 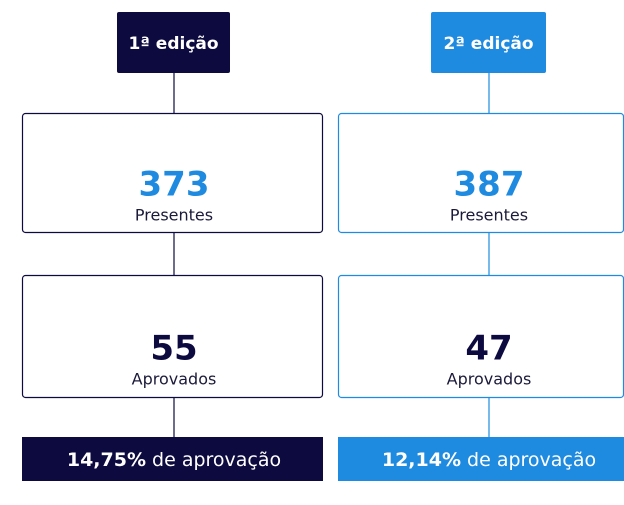 What do you see at coordinates (174, 185) in the screenshot?
I see `present-value: 373` at bounding box center [174, 185].